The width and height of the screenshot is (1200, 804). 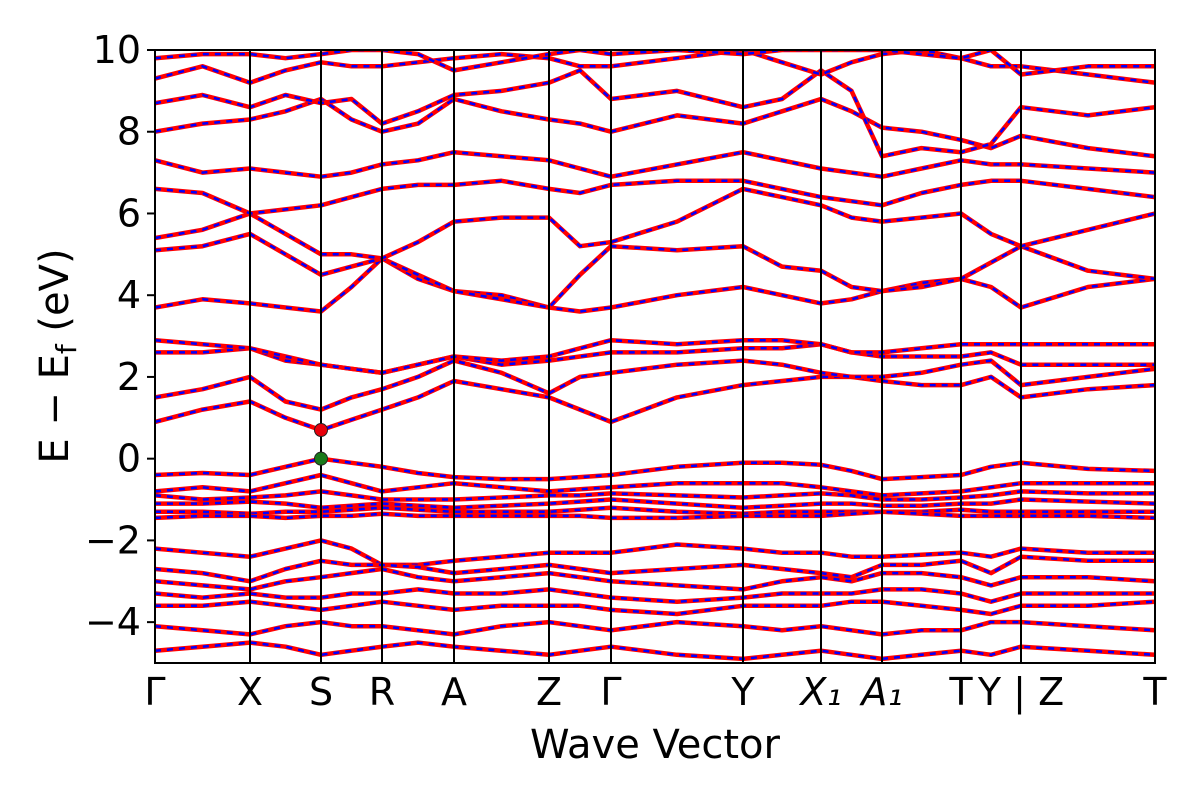 I want to click on y-tick-label: 10, so click(x=117, y=50).